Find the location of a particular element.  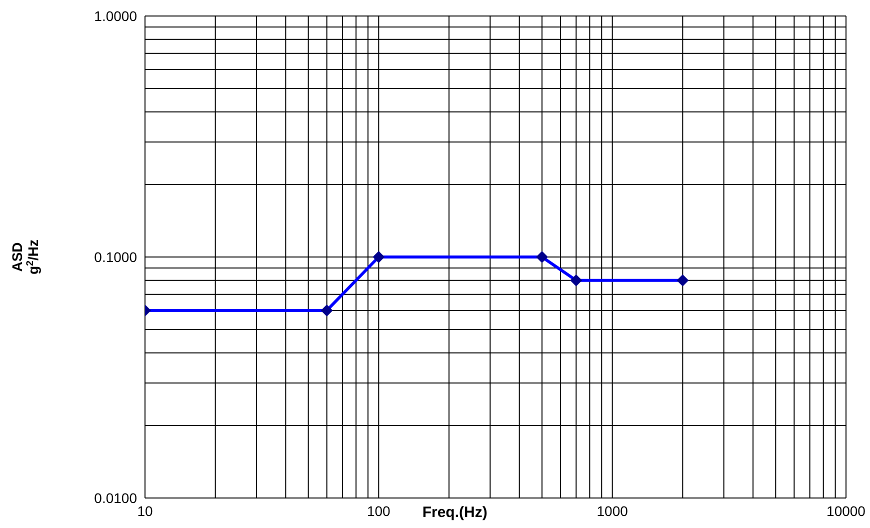

x-tick-label: 10 is located at coordinates (145, 510).